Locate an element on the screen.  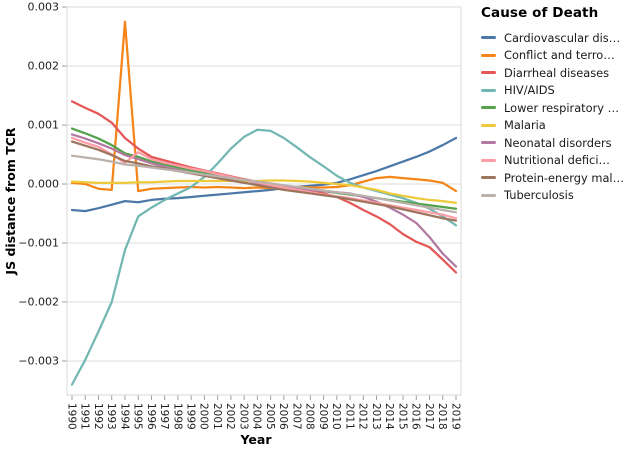
x-tick-label: 2001 is located at coordinates (217, 416).